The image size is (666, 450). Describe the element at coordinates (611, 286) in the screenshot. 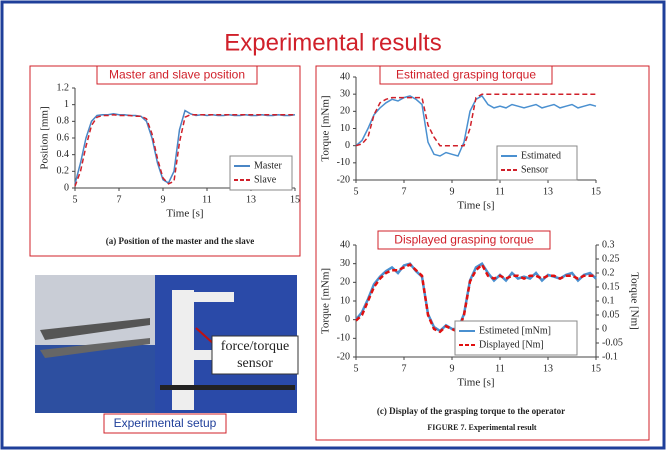

I see `y2-tick-label: 0.15` at that location.